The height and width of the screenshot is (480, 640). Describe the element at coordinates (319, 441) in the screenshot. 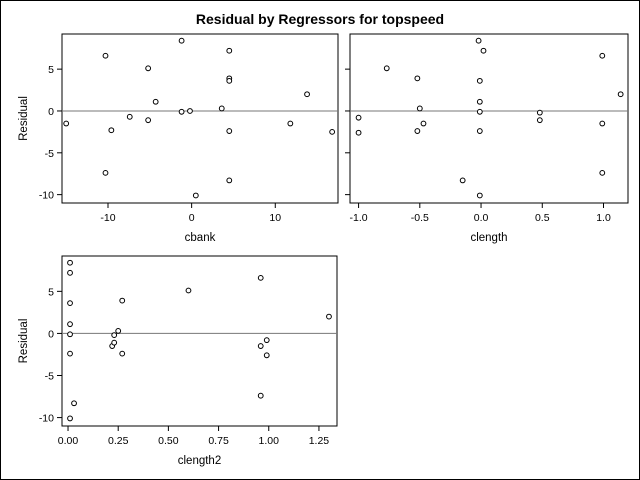

I see `x-tick-label: 1.25` at that location.